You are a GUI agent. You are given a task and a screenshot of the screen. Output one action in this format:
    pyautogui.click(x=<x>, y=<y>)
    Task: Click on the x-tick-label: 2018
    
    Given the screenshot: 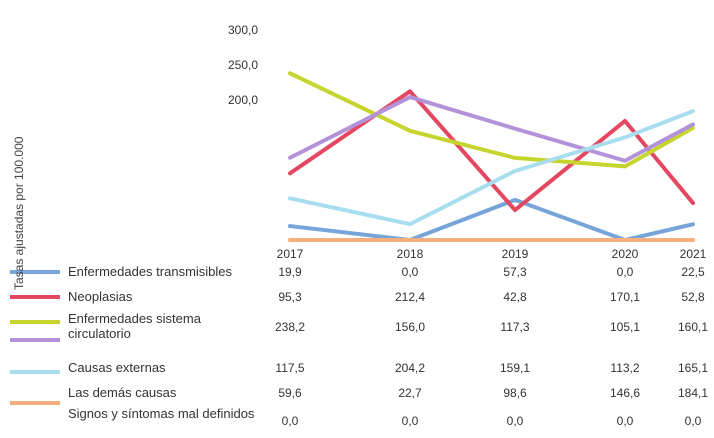 What is the action you would take?
    pyautogui.click(x=410, y=254)
    